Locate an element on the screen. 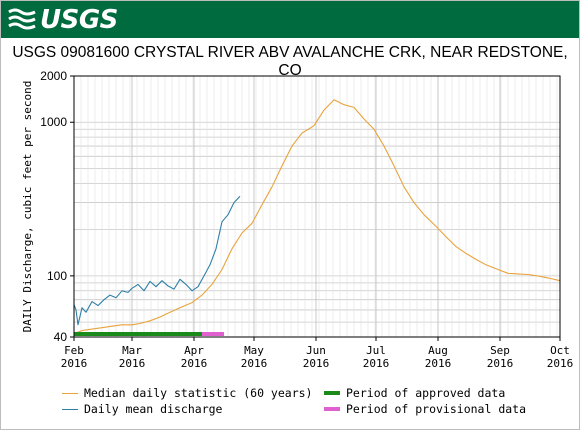 The height and width of the screenshot is (430, 580). usgs-logo-text: USGS is located at coordinates (79, 20).